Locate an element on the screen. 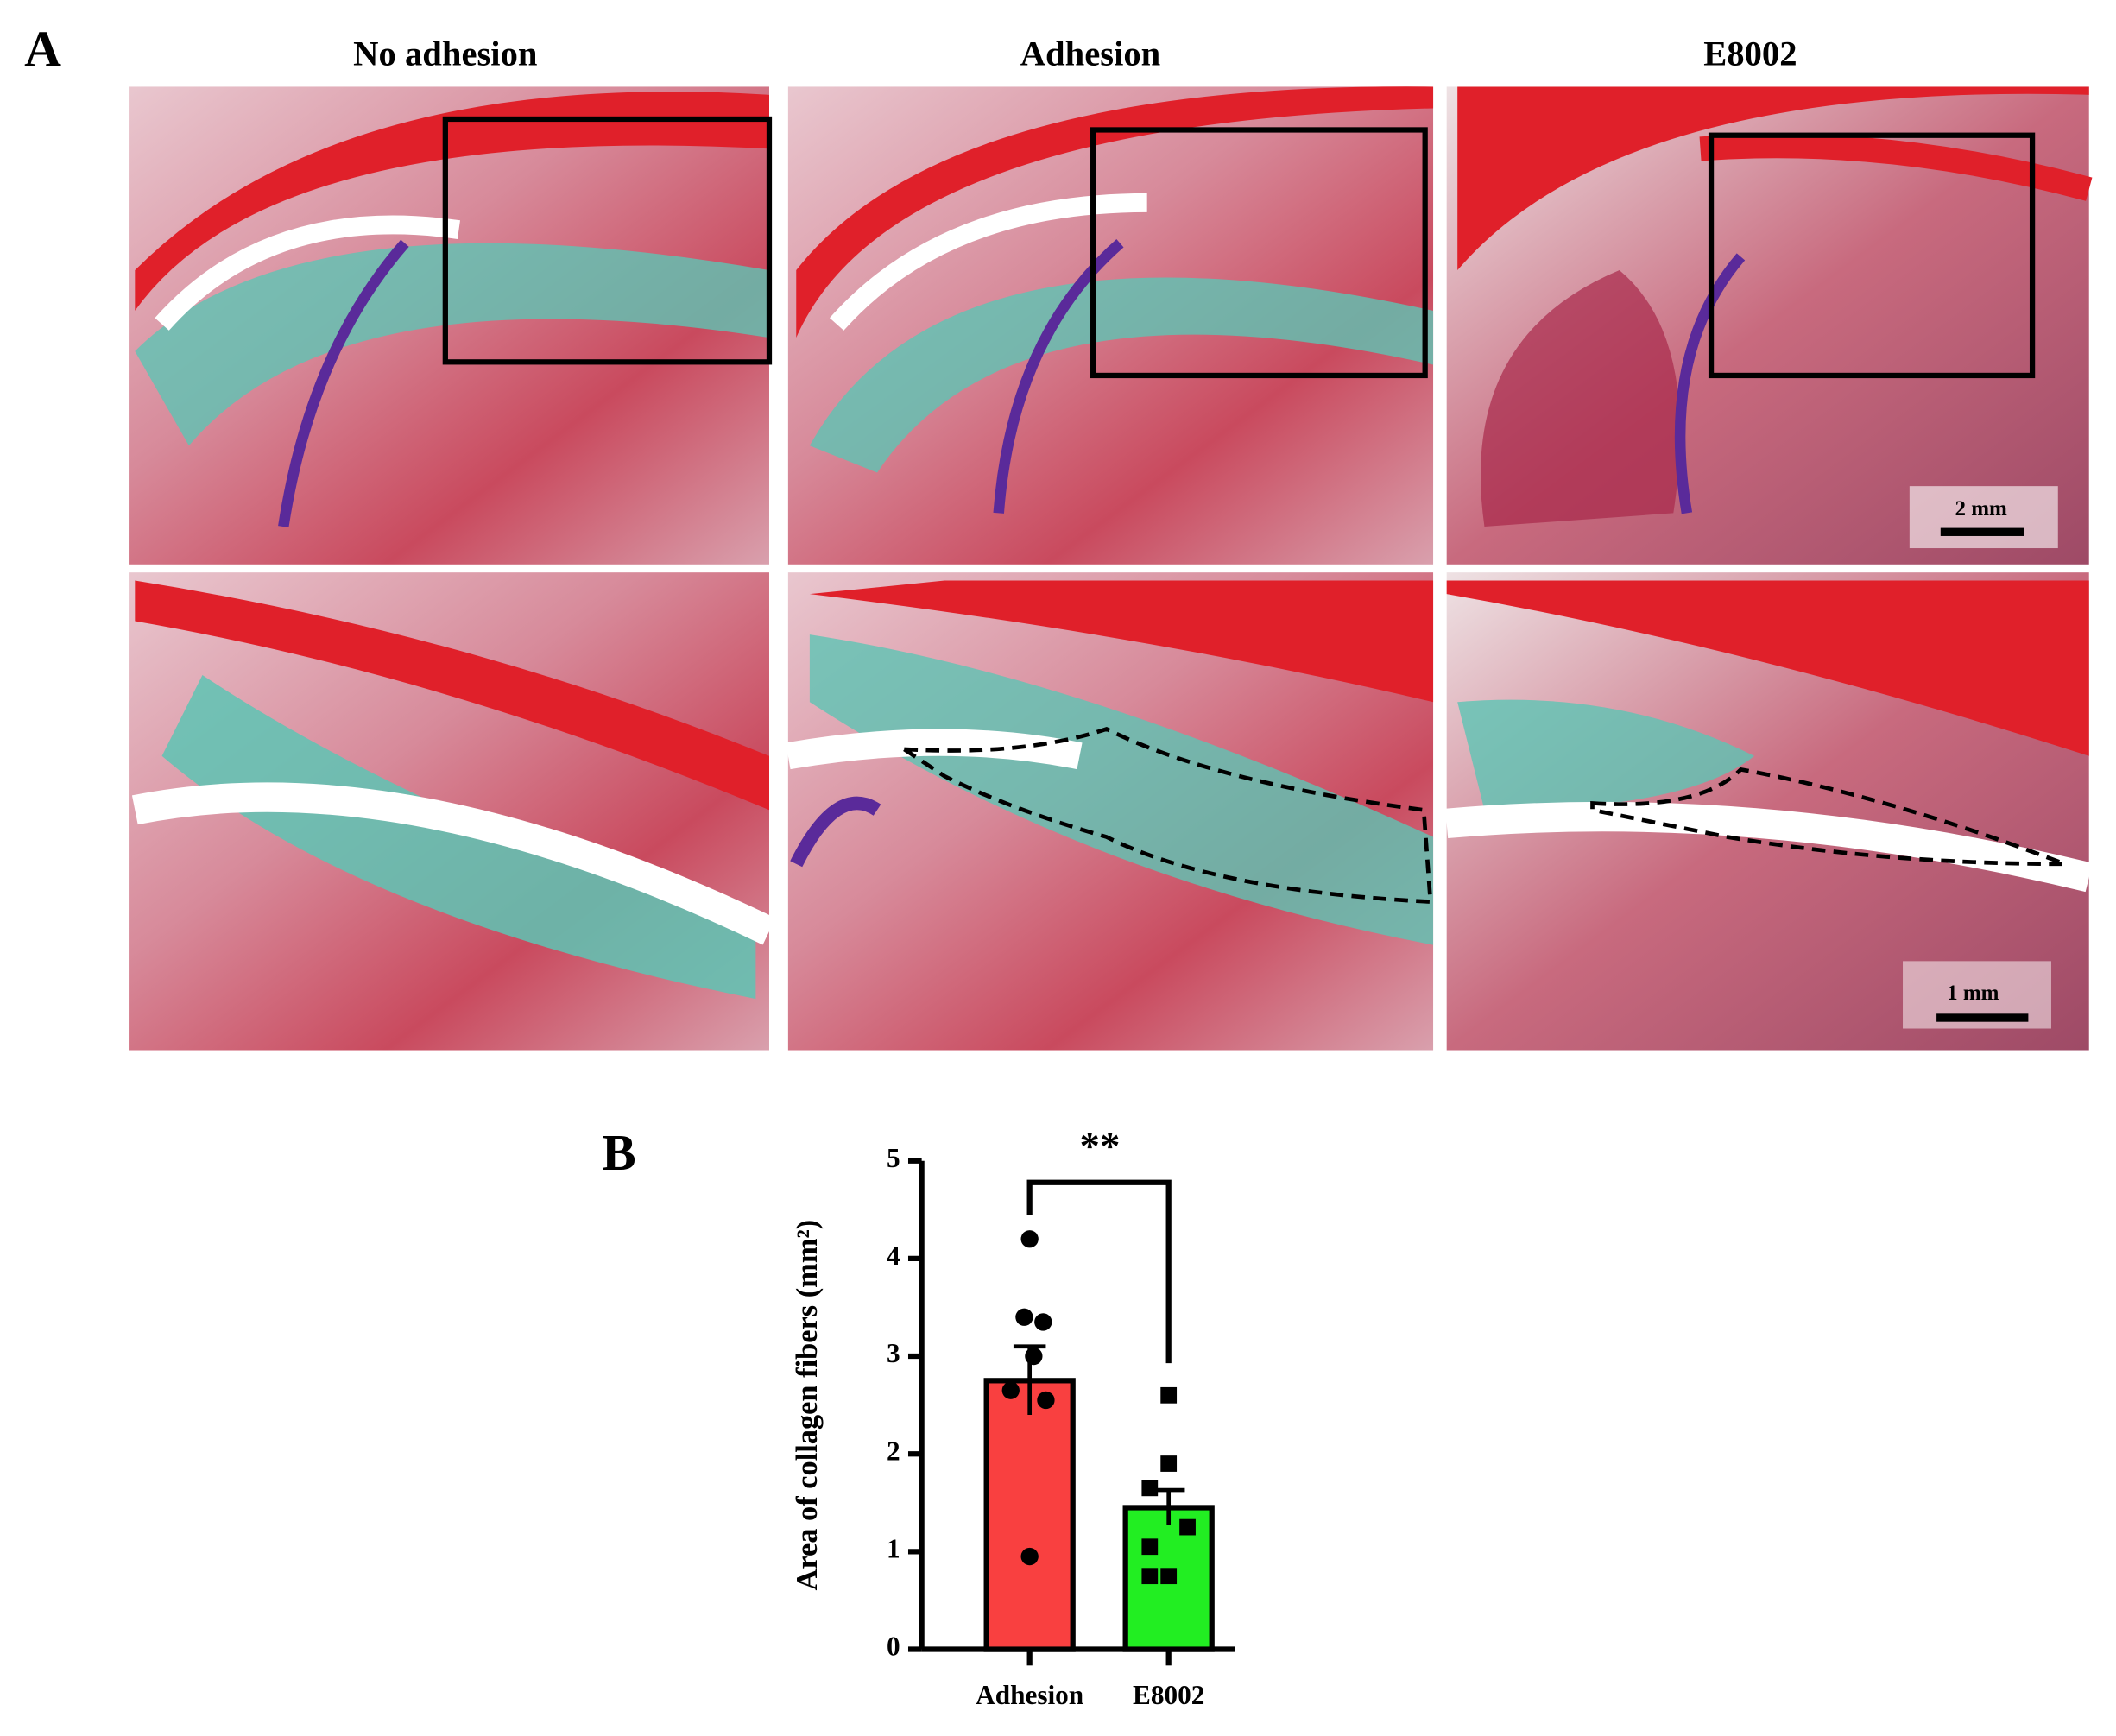 This screenshot has width=2116, height=1736. y-tick-label: 4 is located at coordinates (893, 1255).